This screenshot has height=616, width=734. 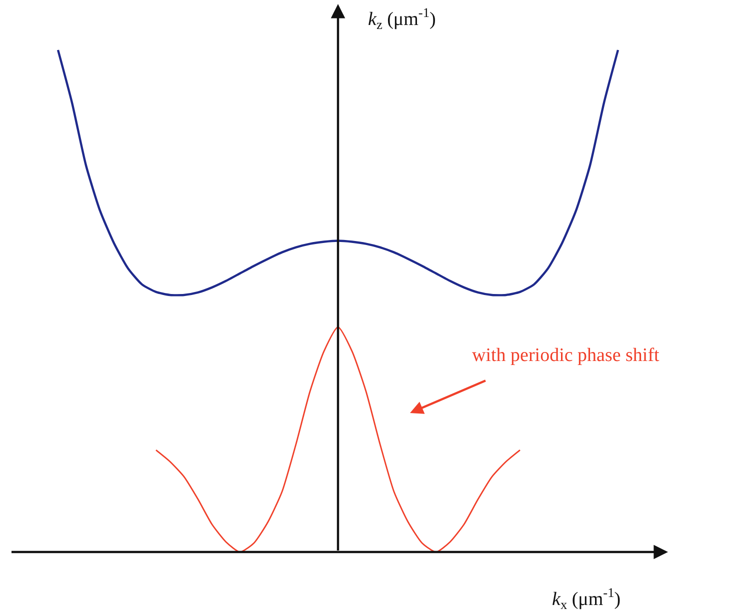 What do you see at coordinates (402, 18) in the screenshot?
I see `y-axis-title: k$_{z}$ (μm$^{-1}$)` at bounding box center [402, 18].